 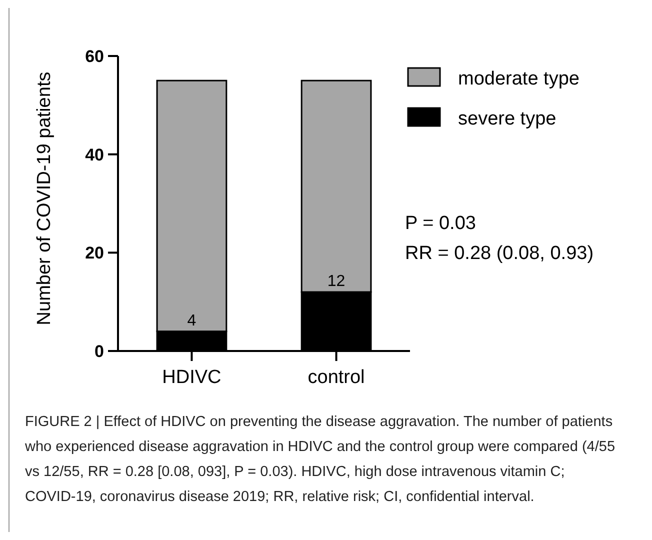 What do you see at coordinates (191, 321) in the screenshot?
I see `data-label: 4` at bounding box center [191, 321].